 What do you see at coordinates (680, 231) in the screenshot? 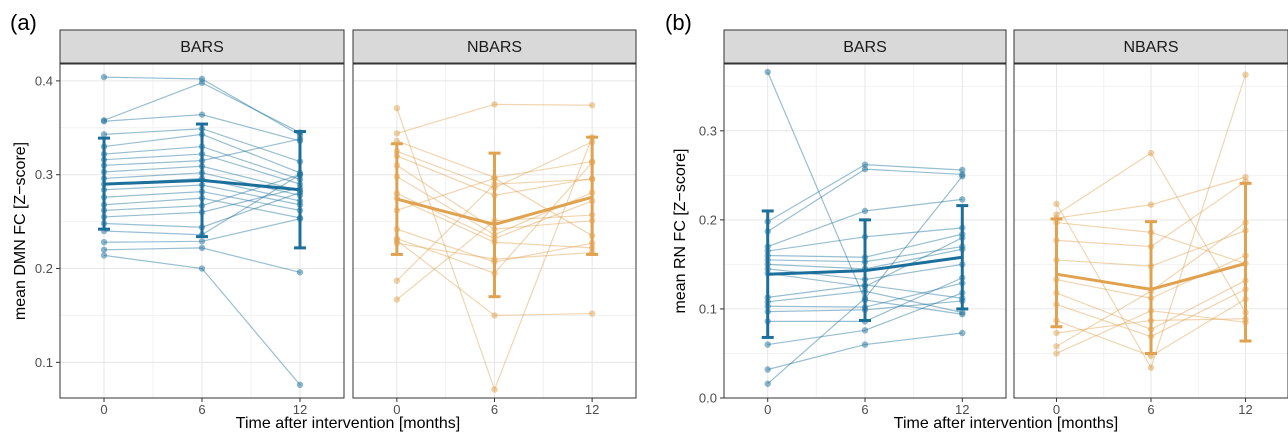
I see `y-axis-title: mean RN FC [Z−score]` at bounding box center [680, 231].